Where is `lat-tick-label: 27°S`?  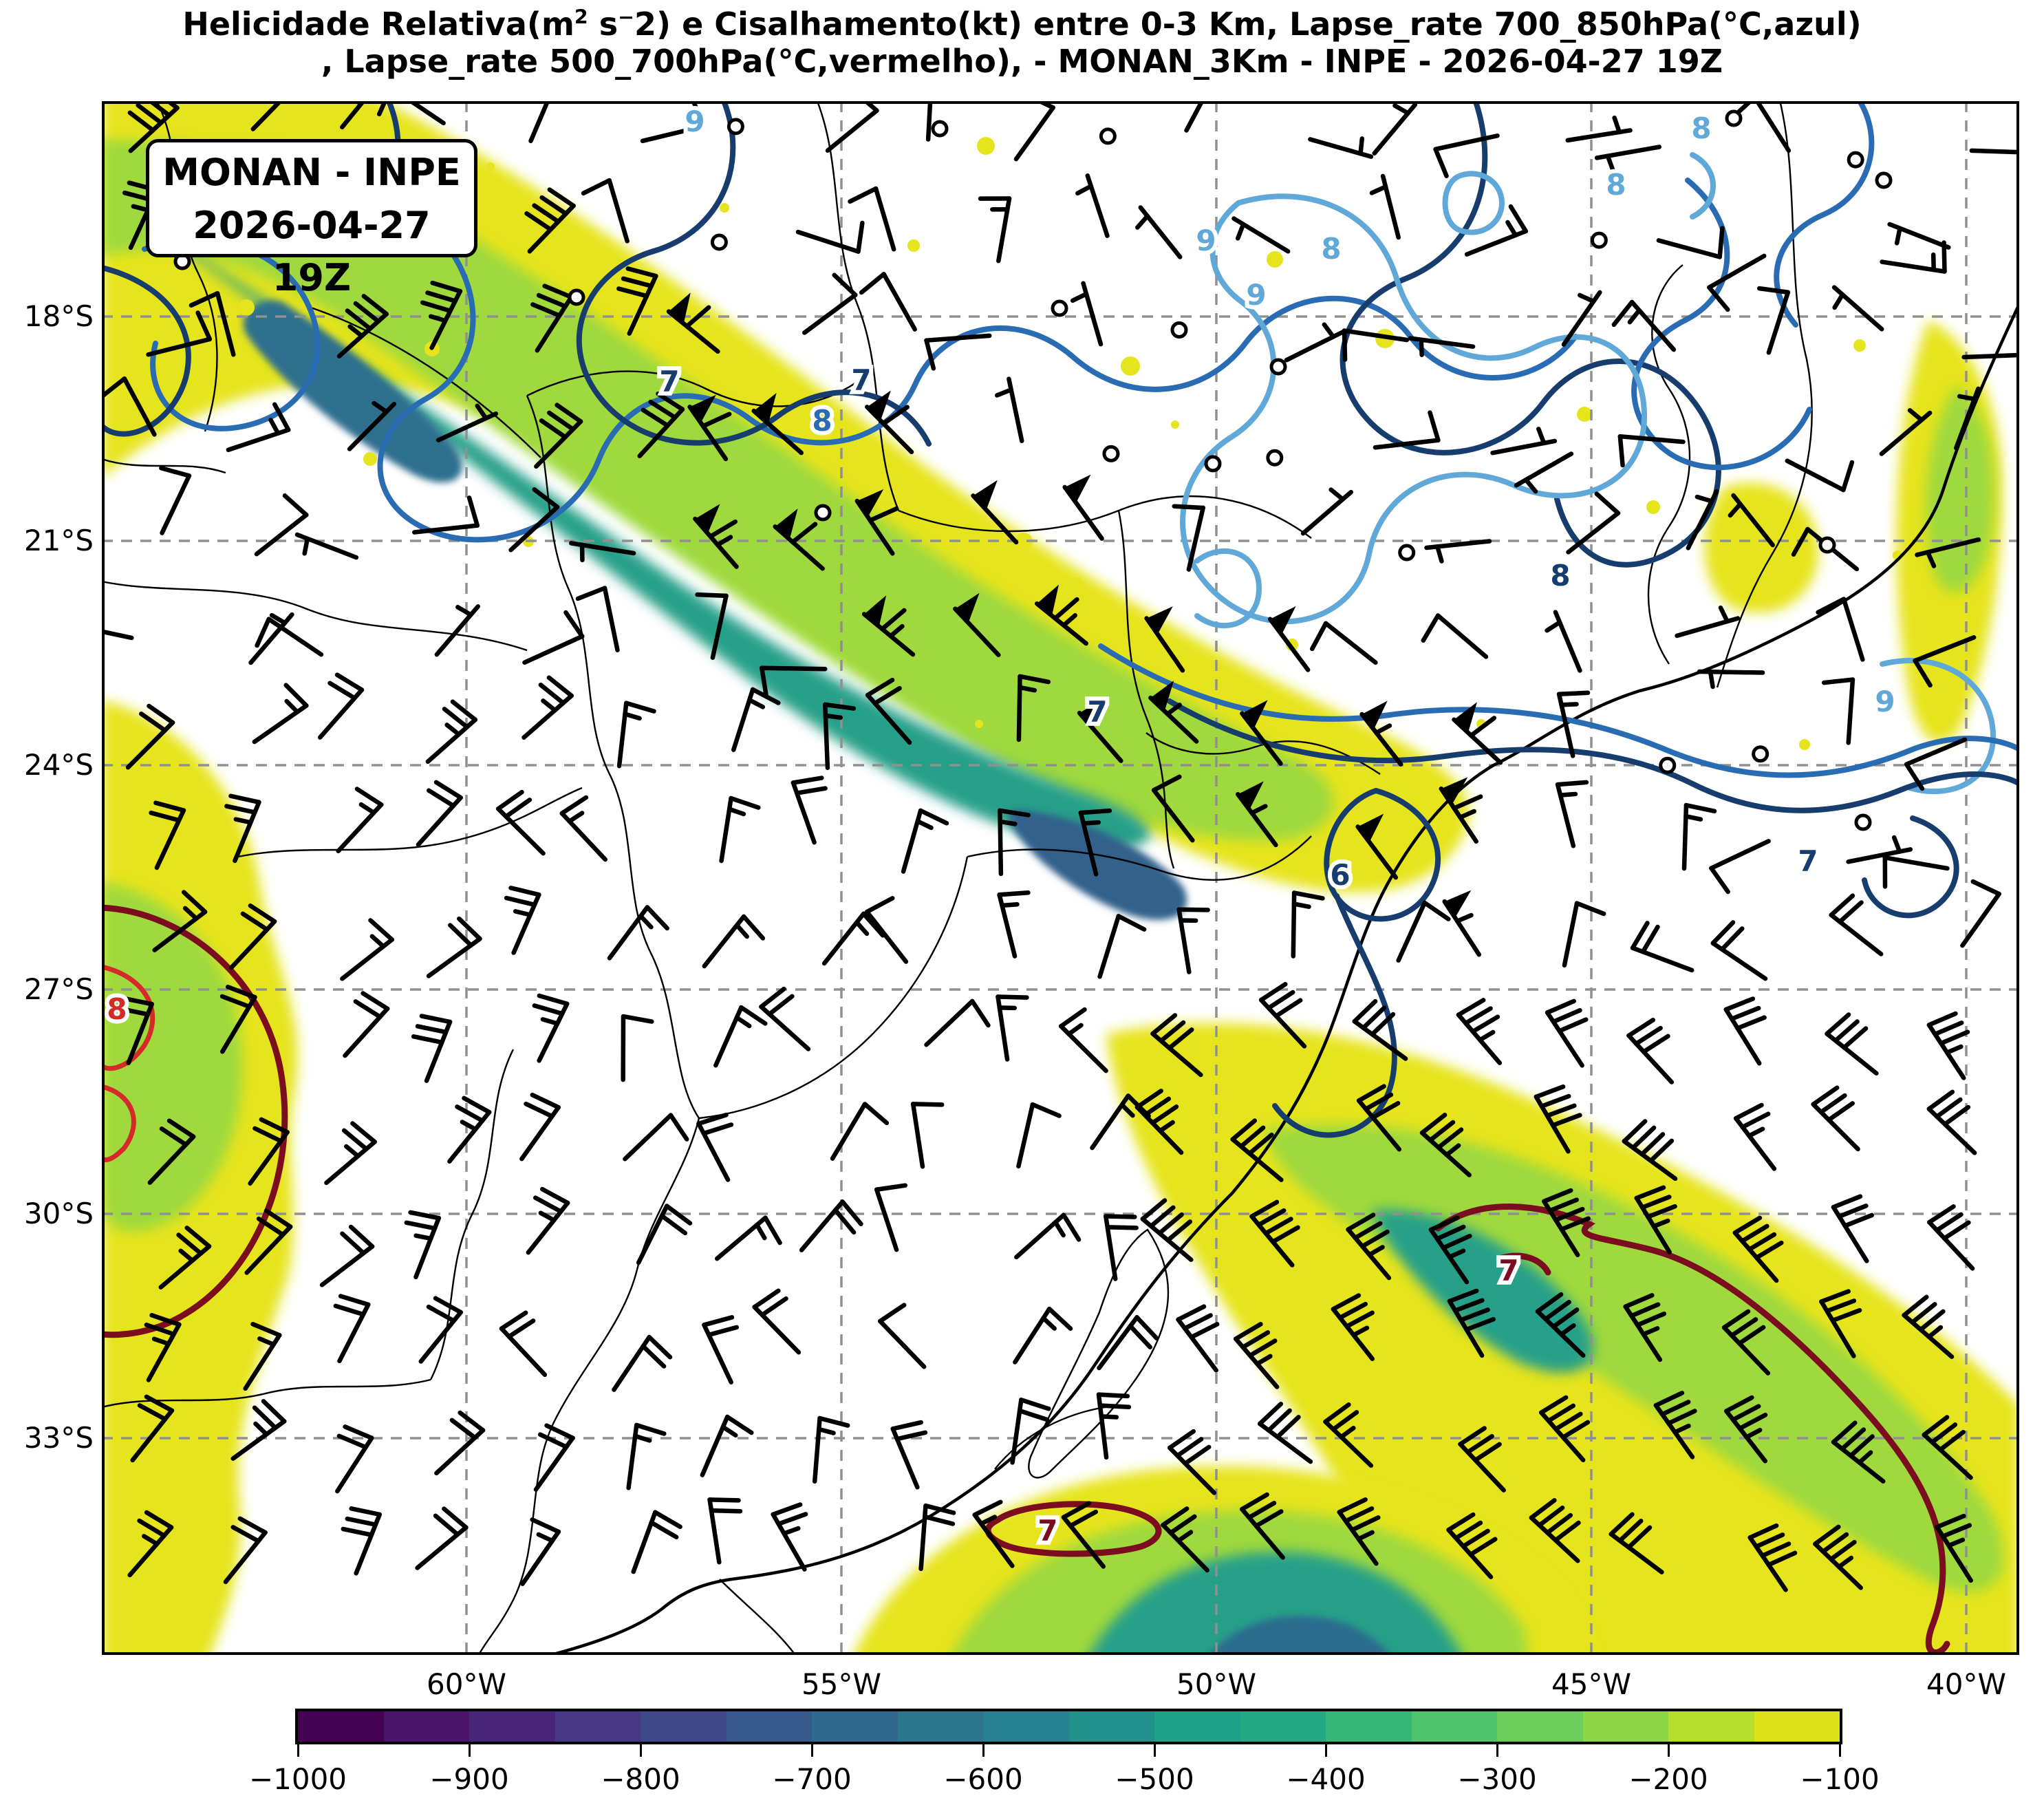
lat-tick-label: 27°S is located at coordinates (58, 989).